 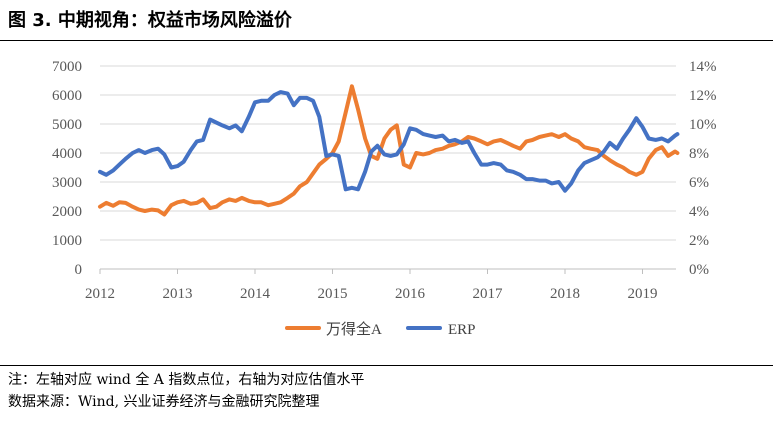 I want to click on x-tick-label: 2015, so click(x=333, y=294).